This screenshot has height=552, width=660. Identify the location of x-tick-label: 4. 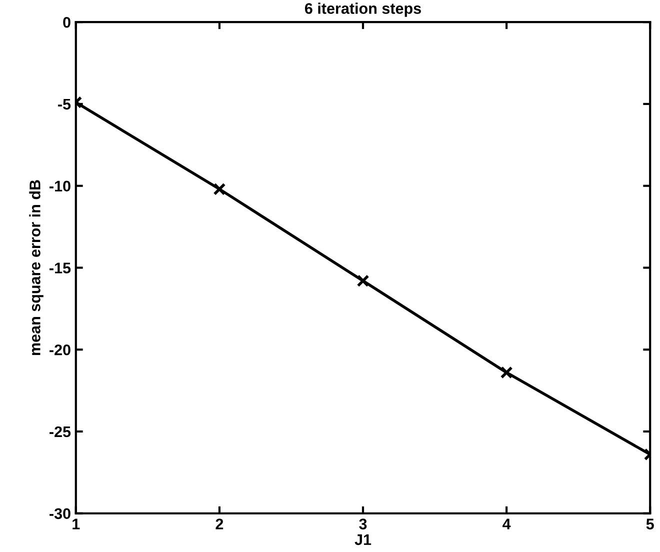
(506, 524).